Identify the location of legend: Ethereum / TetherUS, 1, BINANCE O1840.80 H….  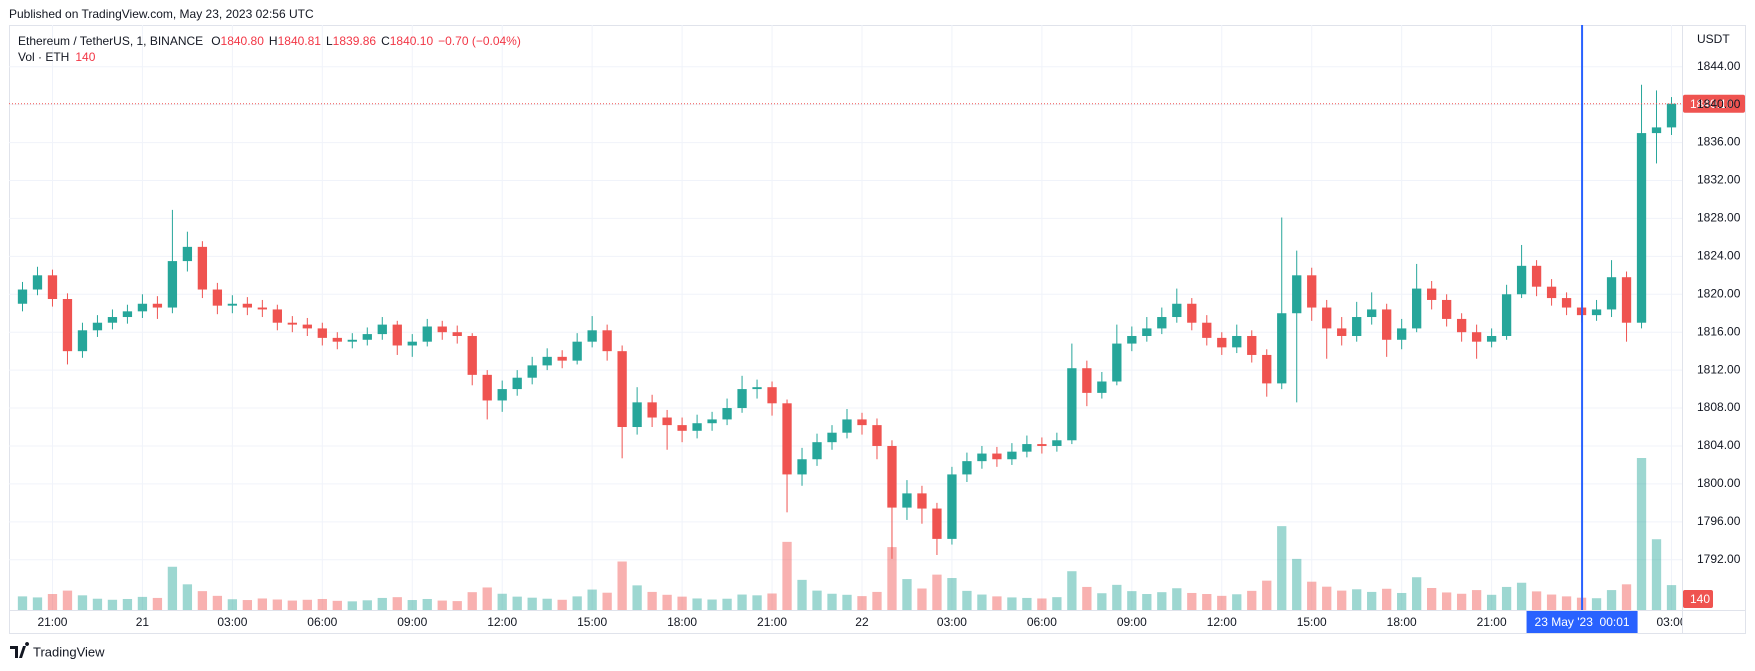
(269, 49).